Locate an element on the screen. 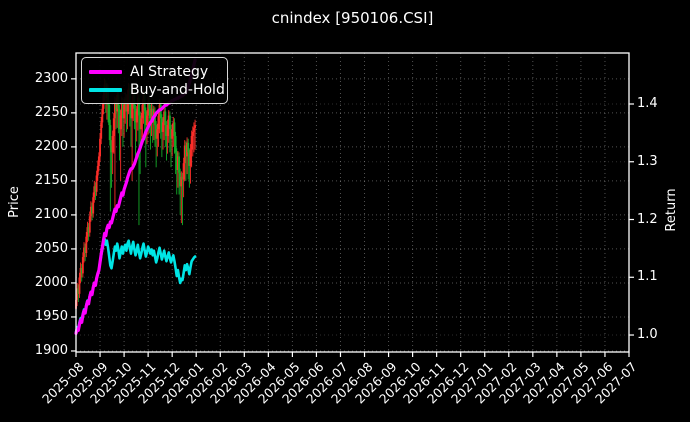 Image resolution: width=690 pixels, height=422 pixels. price-tick-label: 2150 is located at coordinates (51, 180).